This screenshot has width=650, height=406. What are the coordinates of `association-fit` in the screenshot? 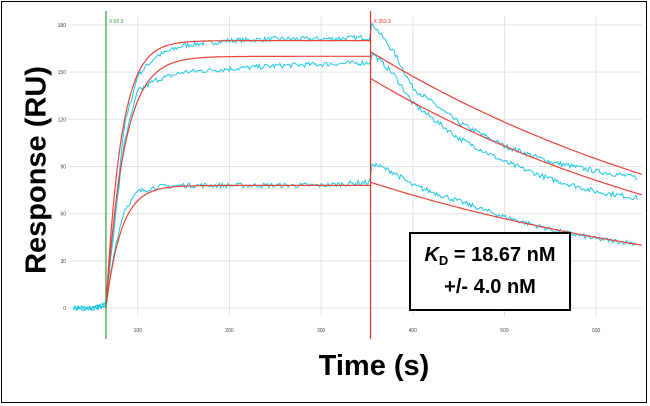 It's located at (237, 246).